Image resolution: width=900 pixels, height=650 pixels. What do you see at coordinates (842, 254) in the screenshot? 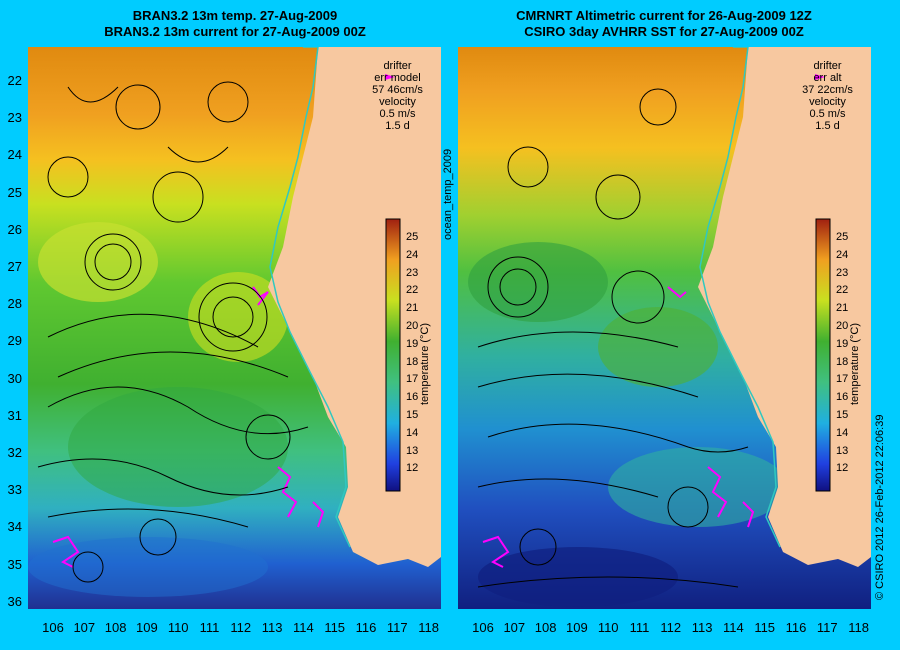
I see `colorbar-tick: 24` at bounding box center [842, 254].